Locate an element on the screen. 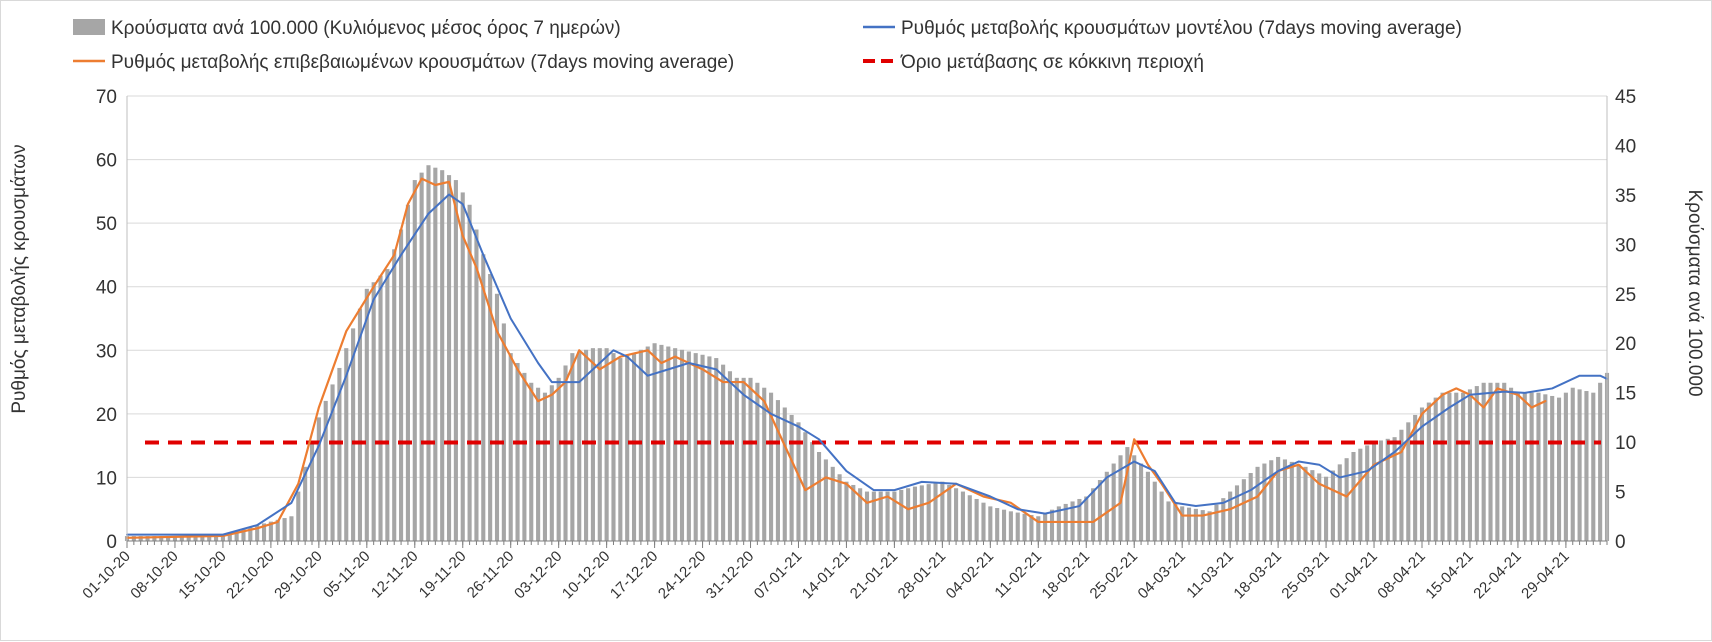 This screenshot has height=642, width=1712. legend-swatch-bars is located at coordinates (89, 27).